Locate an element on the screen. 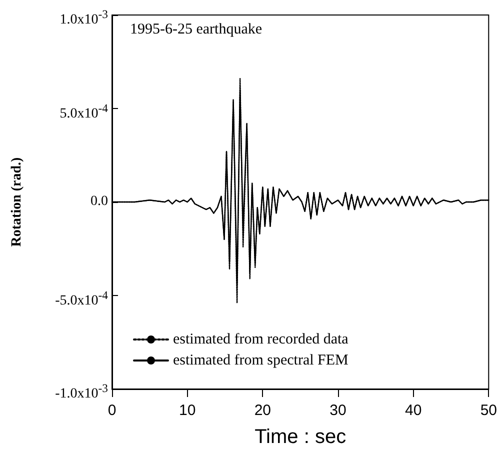 This screenshot has width=500, height=460. y-tick-label: 1.0x10$^{-3}$ is located at coordinates (84, 18).